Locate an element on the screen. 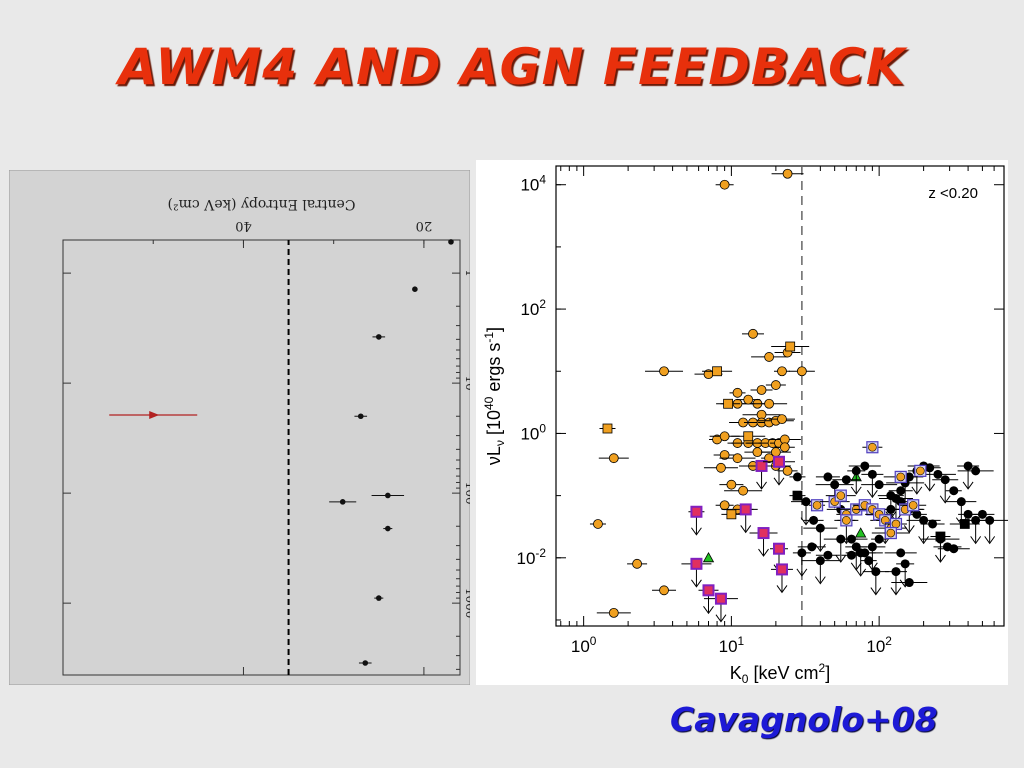 Image resolution: width=1024 pixels, height=768 pixels. right-x-axis-label-unit: [keV cm is located at coordinates (783, 673).